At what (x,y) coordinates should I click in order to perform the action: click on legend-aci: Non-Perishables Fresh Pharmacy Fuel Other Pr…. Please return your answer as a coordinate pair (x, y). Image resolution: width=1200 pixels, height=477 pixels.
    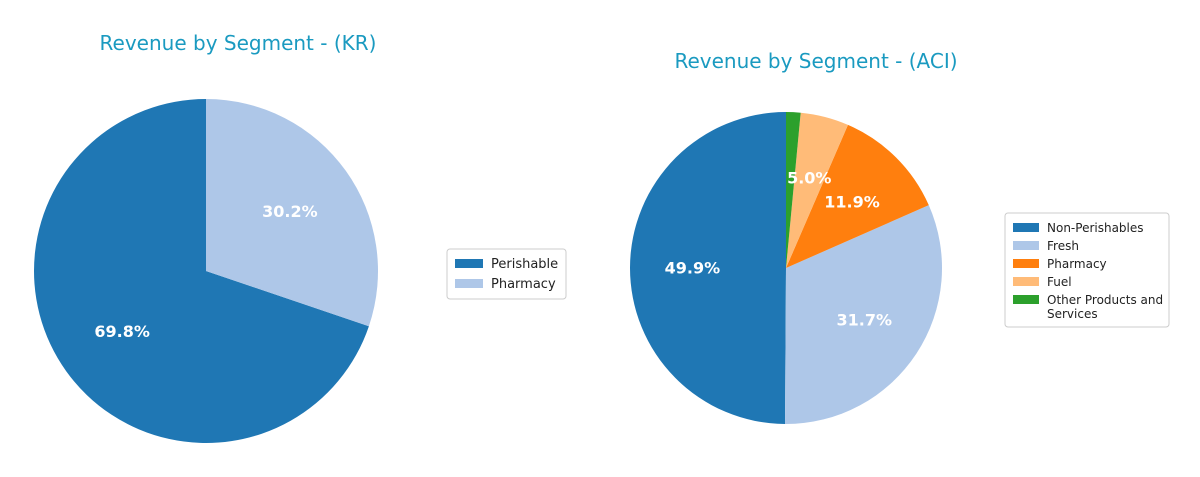
    Looking at the image, I should click on (1087, 270).